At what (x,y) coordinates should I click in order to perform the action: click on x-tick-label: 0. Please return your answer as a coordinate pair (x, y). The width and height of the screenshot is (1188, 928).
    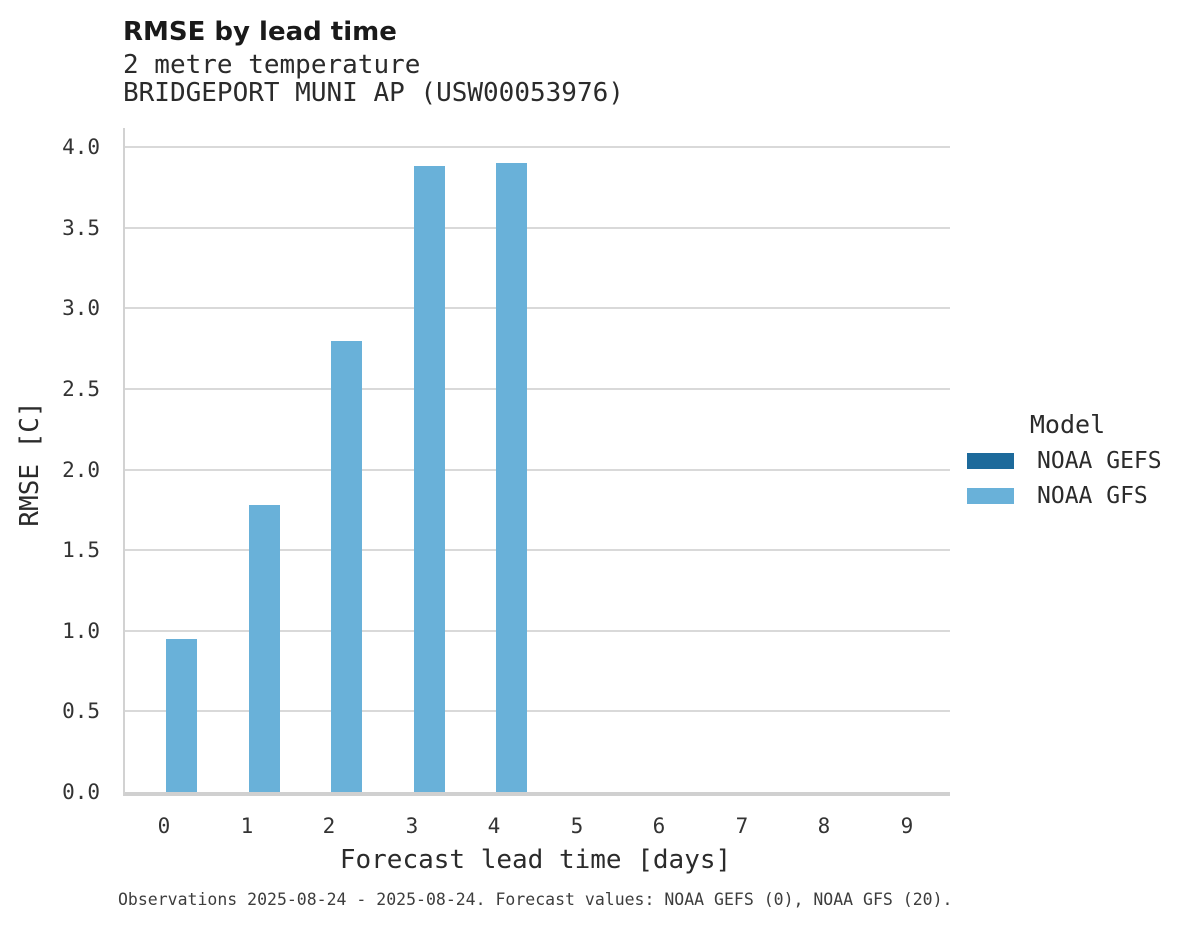
    Looking at the image, I should click on (164, 826).